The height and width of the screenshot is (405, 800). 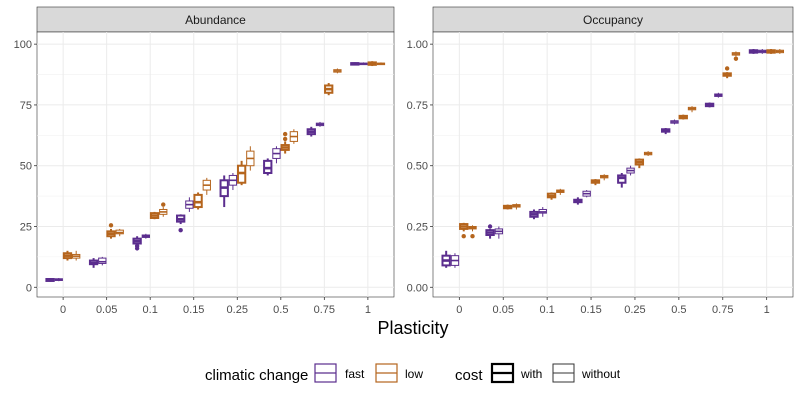 What do you see at coordinates (516, 206) in the screenshot?
I see `box-low-without-0.05` at bounding box center [516, 206].